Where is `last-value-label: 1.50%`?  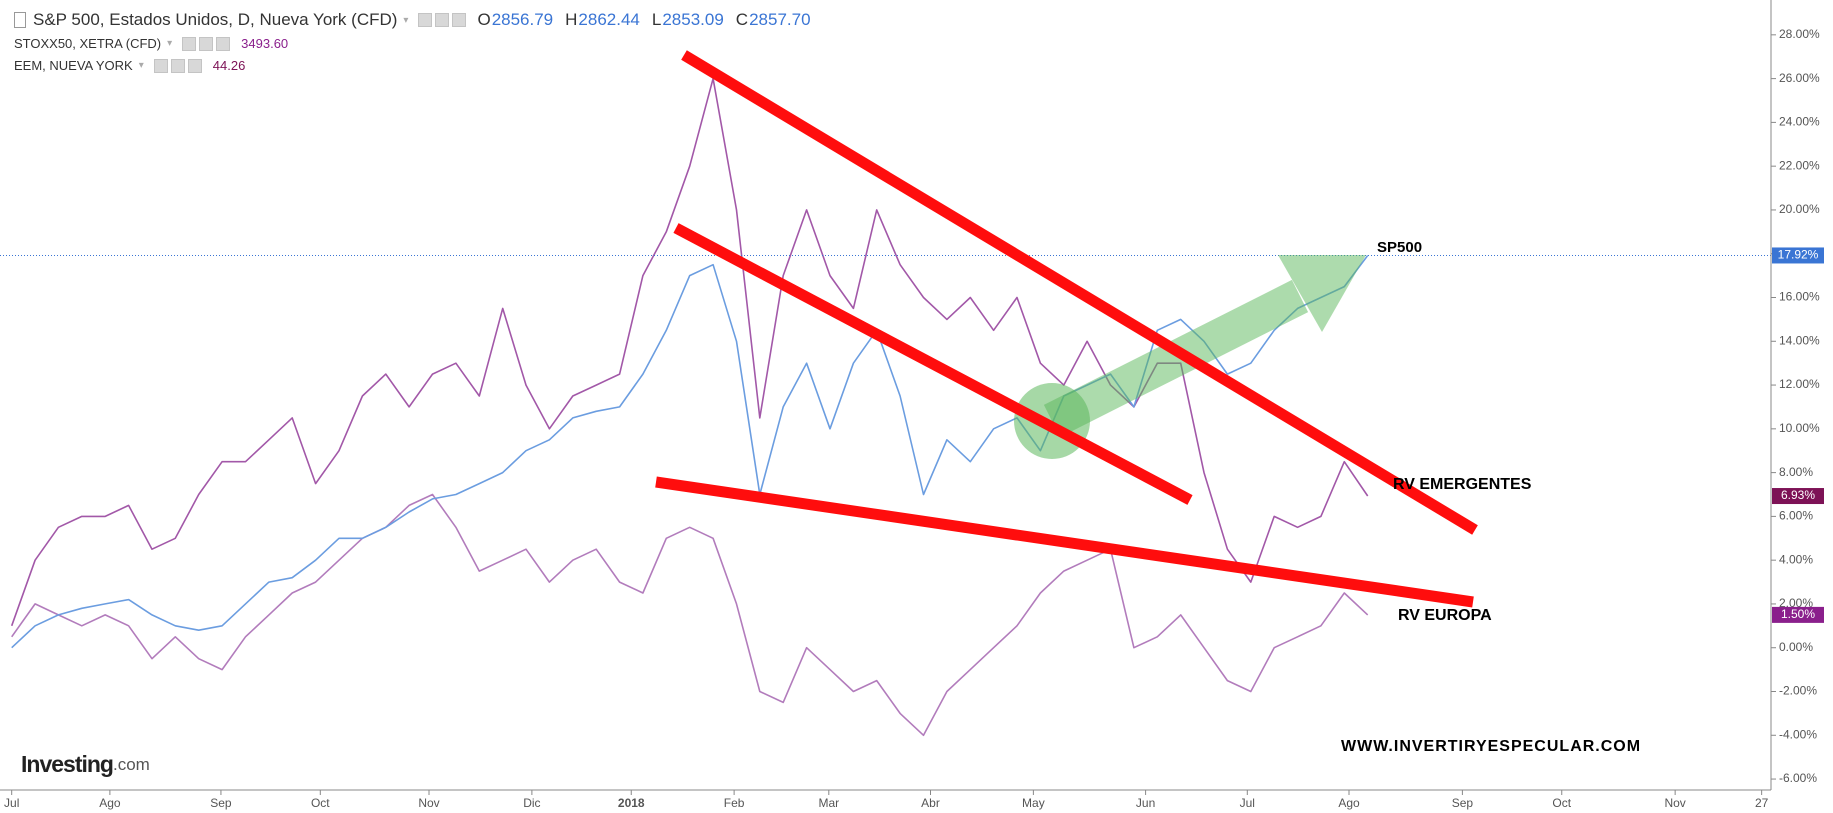 last-value-label: 1.50% is located at coordinates (1798, 614).